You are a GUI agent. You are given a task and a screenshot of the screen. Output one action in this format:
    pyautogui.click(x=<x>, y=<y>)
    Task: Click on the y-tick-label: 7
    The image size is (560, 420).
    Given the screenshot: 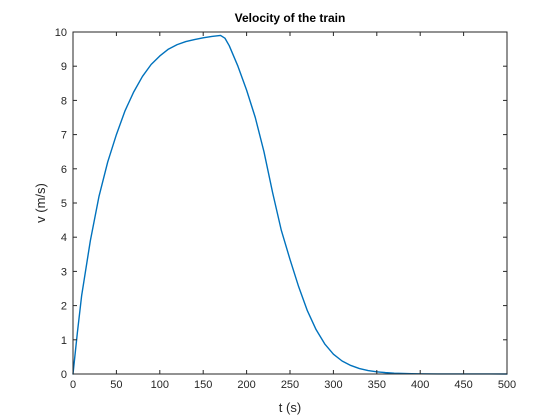 What is the action you would take?
    pyautogui.click(x=64, y=136)
    